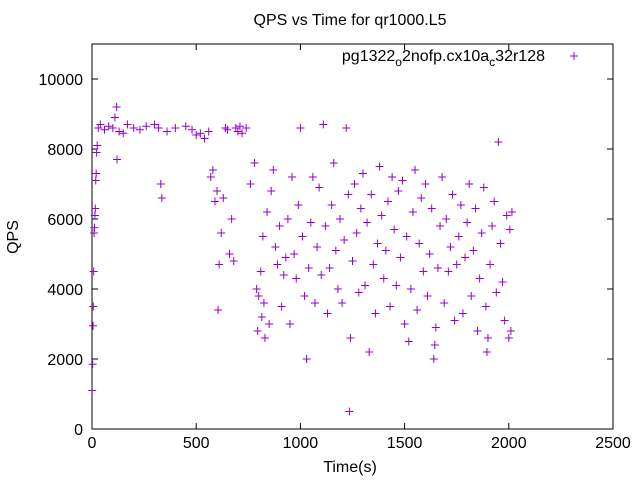  Describe the element at coordinates (613, 443) in the screenshot. I see `x-tick-label: 2500` at that location.